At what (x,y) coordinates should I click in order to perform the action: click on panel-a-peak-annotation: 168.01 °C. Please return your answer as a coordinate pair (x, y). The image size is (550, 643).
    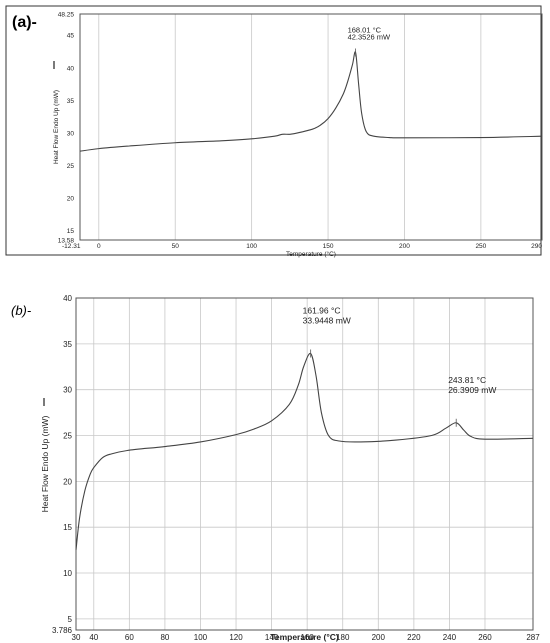
    Looking at the image, I should click on (365, 29).